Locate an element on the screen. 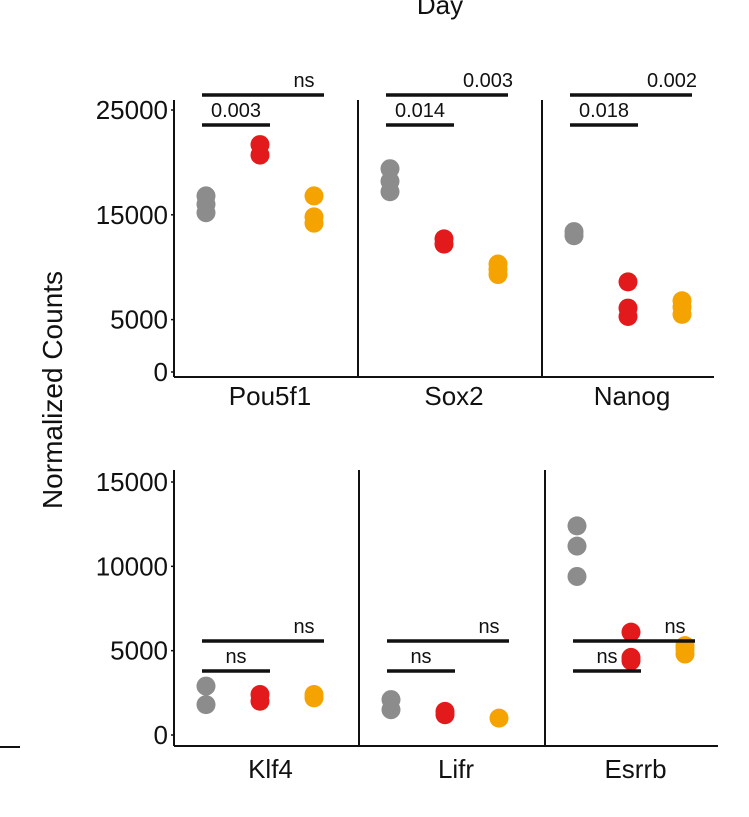 The height and width of the screenshot is (817, 749). significance-label: 0.014 is located at coordinates (420, 111).